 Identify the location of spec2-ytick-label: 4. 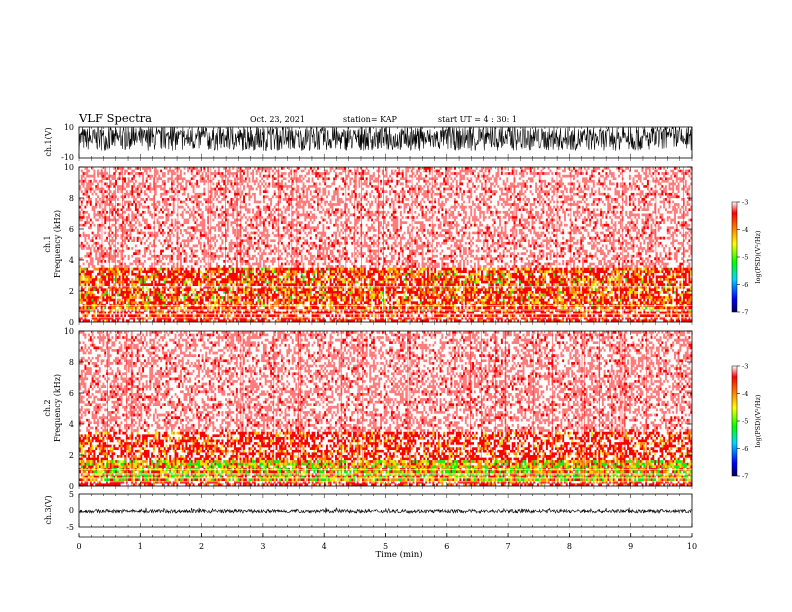
(71, 424).